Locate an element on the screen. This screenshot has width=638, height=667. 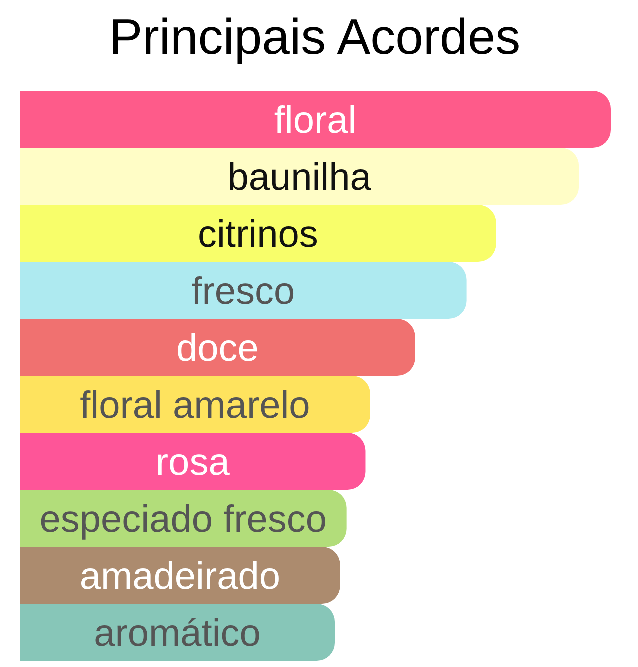
y-tick-label: doce is located at coordinates (217, 349).